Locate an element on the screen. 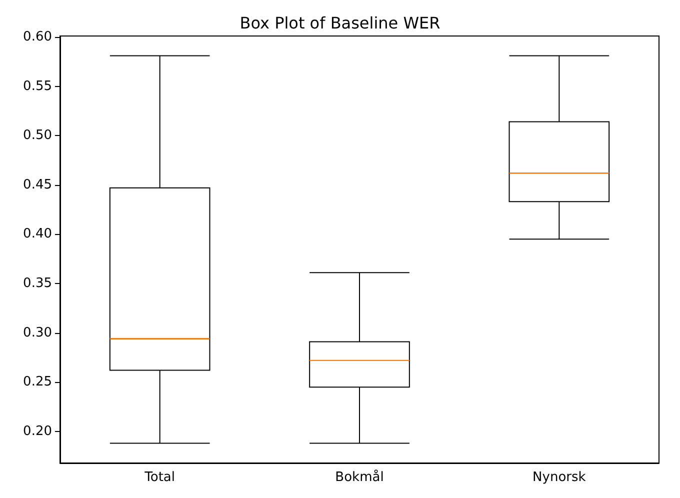 This screenshot has width=680, height=498. y-tick-label: 0.45 is located at coordinates (37, 184).